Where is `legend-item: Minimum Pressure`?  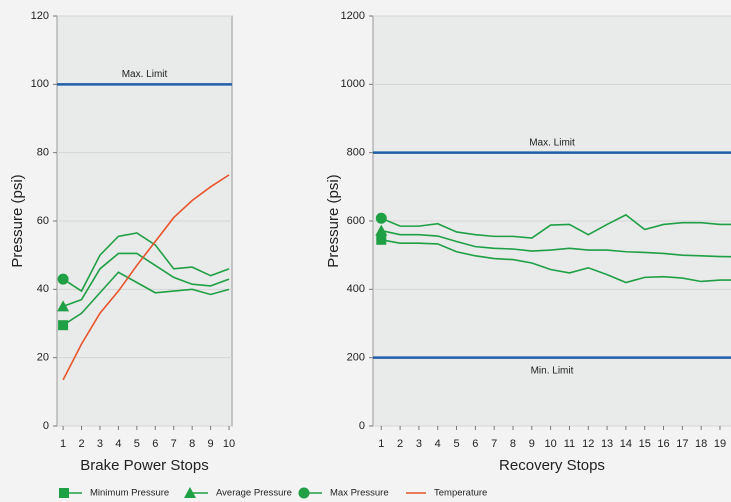 legend-item: Minimum Pressure is located at coordinates (114, 493).